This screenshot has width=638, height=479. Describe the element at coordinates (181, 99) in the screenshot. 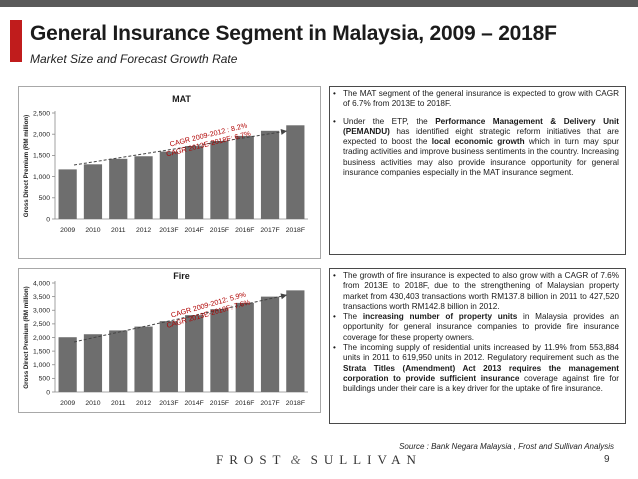

I see `chart-title: MAT` at that location.